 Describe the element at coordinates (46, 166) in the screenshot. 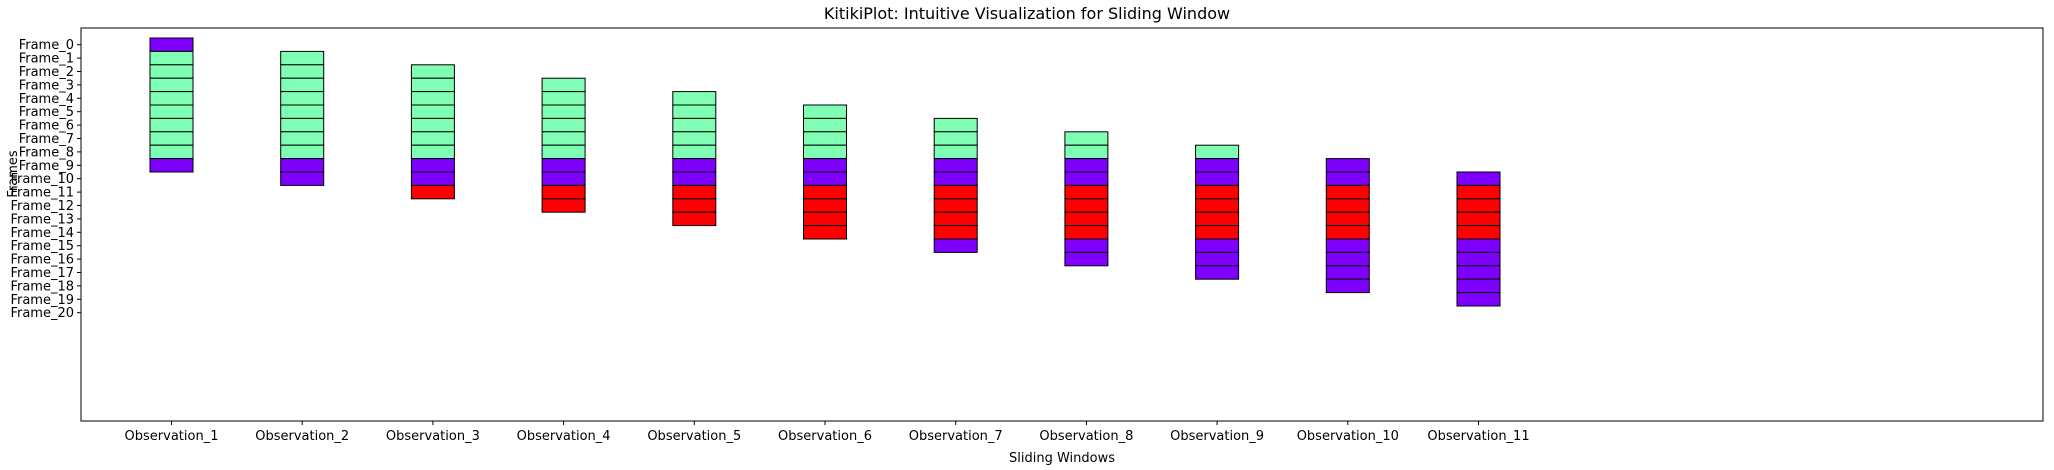

I see `y-tick-label: Frame_9` at that location.